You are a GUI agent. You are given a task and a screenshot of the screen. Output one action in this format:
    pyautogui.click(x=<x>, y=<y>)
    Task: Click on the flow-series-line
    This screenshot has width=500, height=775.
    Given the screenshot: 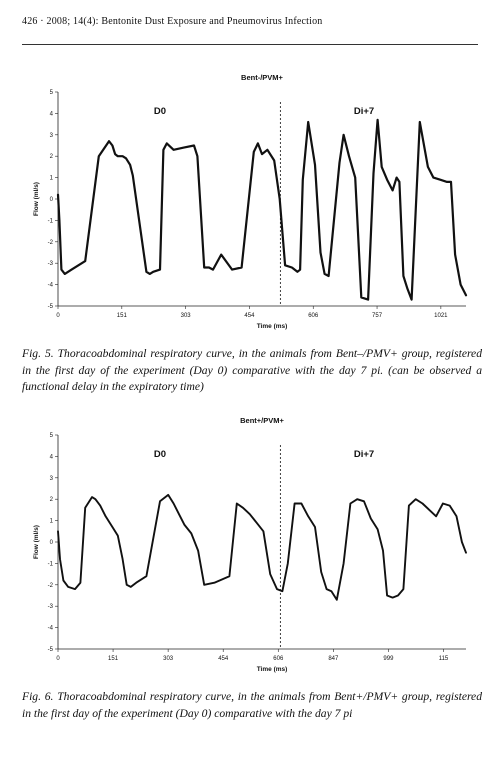 What is the action you would take?
    pyautogui.click(x=262, y=547)
    